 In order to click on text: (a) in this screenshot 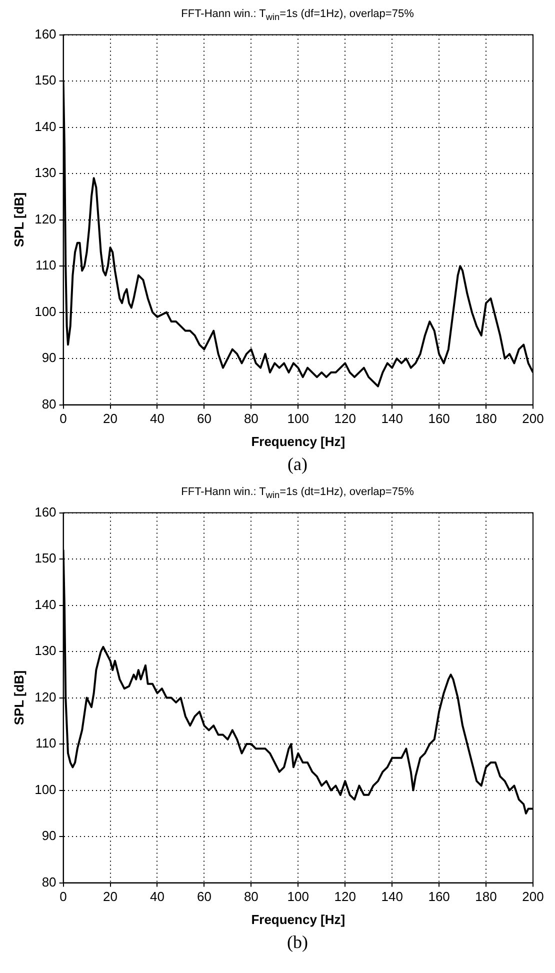, I will do `click(297, 464)`.